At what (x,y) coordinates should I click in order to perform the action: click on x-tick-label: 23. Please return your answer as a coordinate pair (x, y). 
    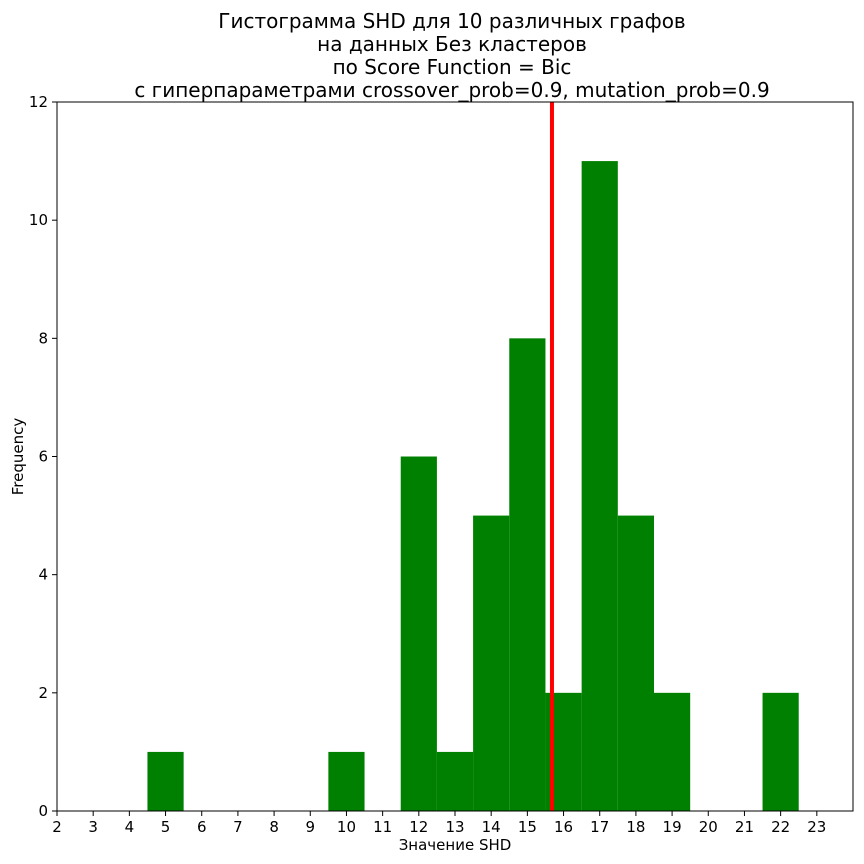
    Looking at the image, I should click on (816, 827).